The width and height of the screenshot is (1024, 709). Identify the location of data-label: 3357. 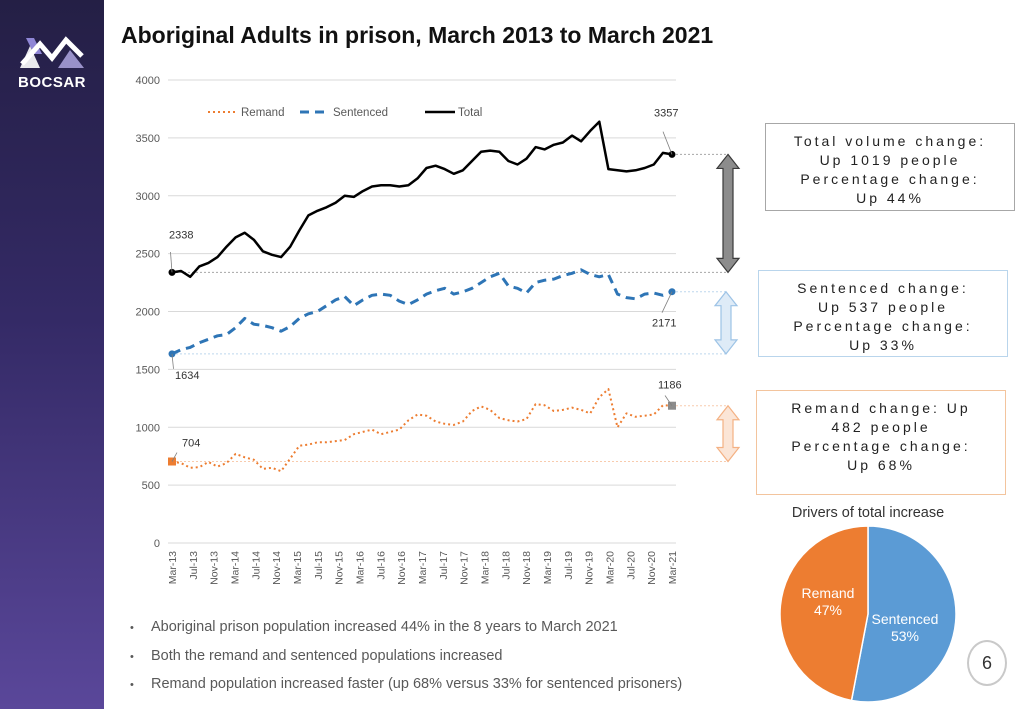
(666, 113).